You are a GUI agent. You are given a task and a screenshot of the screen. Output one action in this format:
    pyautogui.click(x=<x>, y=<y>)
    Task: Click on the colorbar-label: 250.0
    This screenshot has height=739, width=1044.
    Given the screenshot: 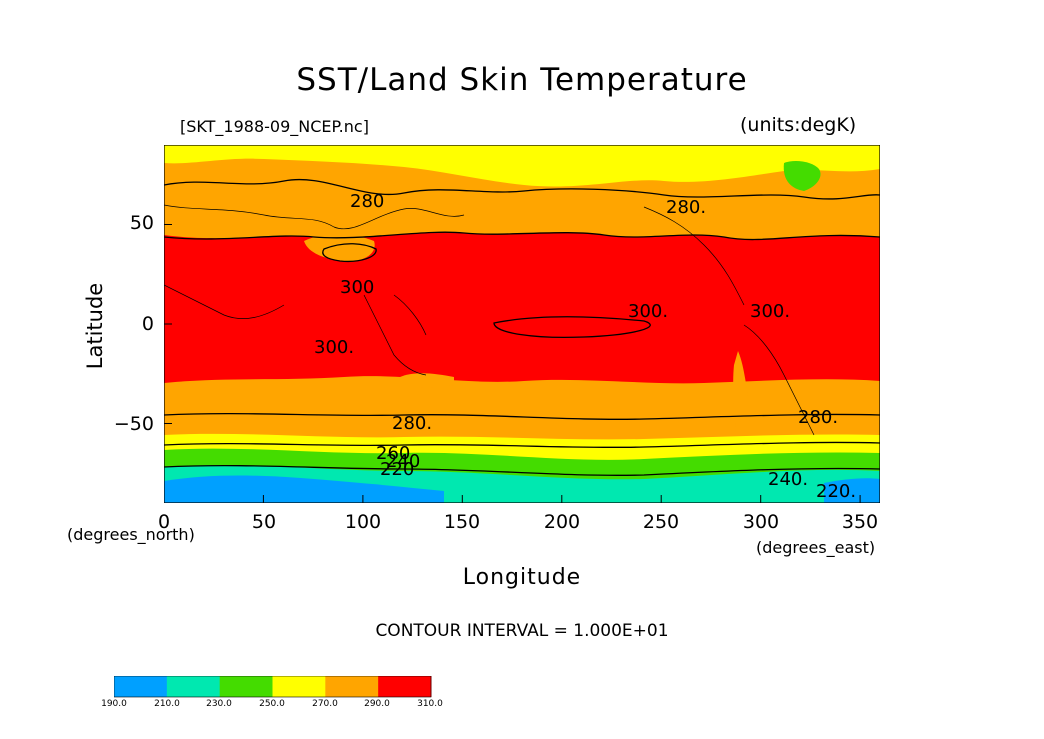 What is the action you would take?
    pyautogui.click(x=272, y=704)
    